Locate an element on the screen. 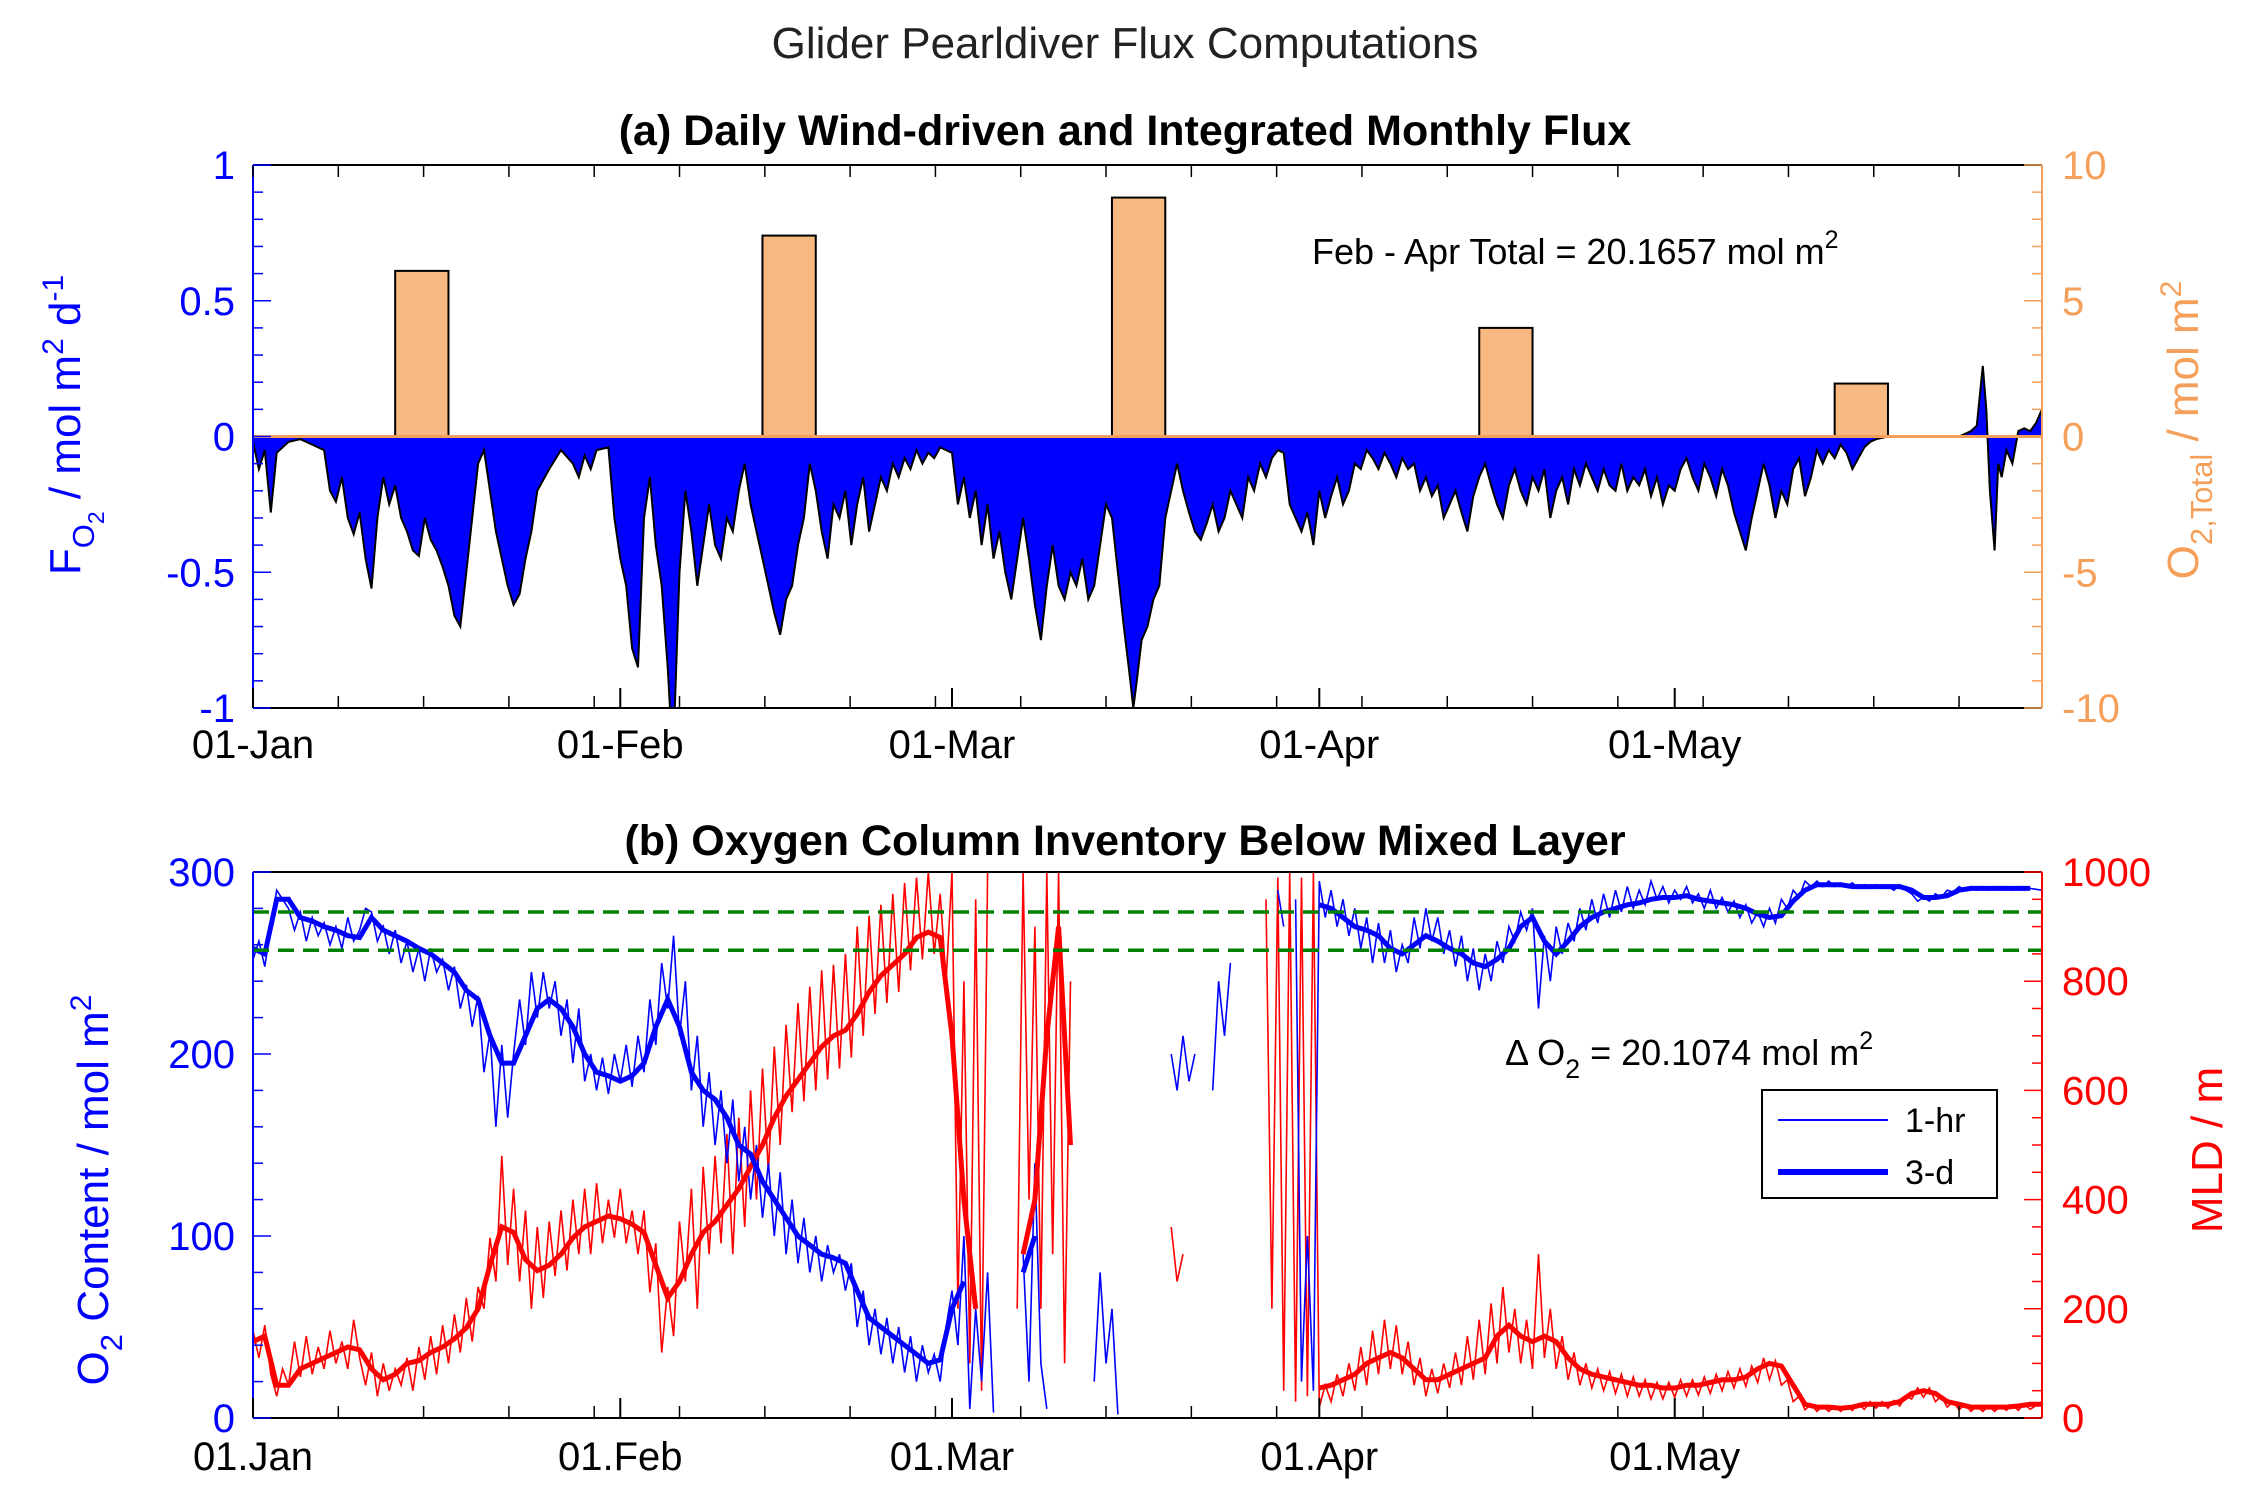 This screenshot has width=2250, height=1500. panel-a-x-tick-label: 01-Apr is located at coordinates (1319, 745).